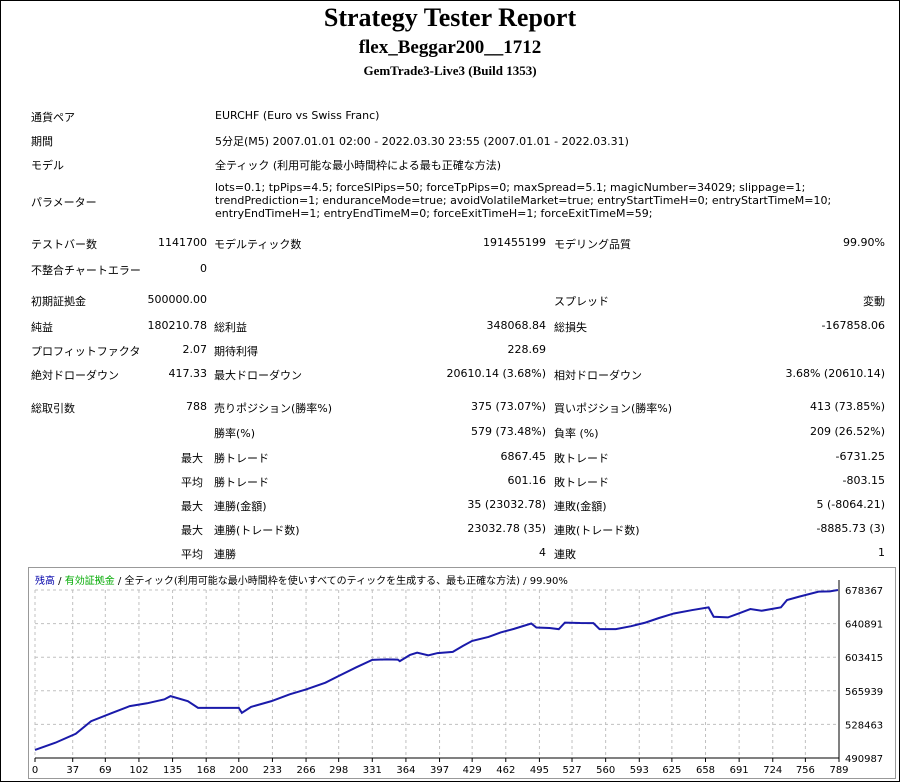  I want to click on stat-value: 228.69, so click(527, 349).